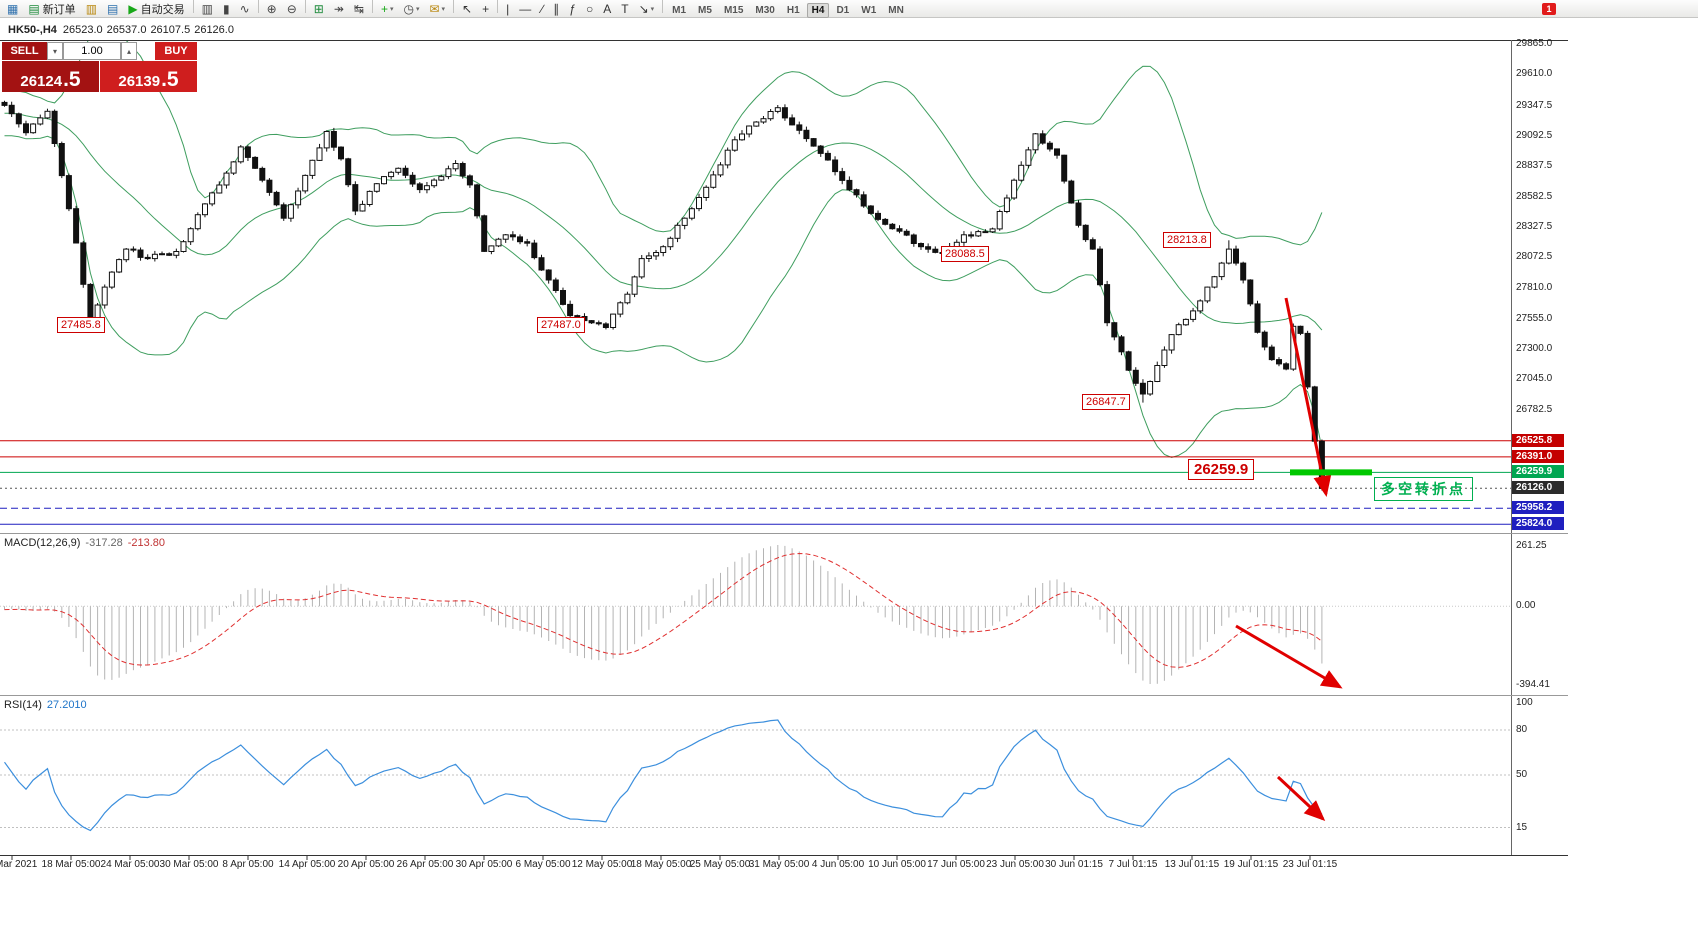 This screenshot has width=1698, height=942. What do you see at coordinates (214, 30) in the screenshot?
I see `close-value: 26126.0` at bounding box center [214, 30].